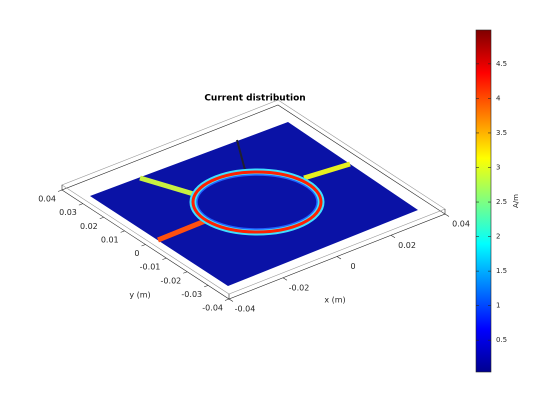 This screenshot has height=420, width=560. I want to click on y-tick-label: 0.04, so click(47, 199).